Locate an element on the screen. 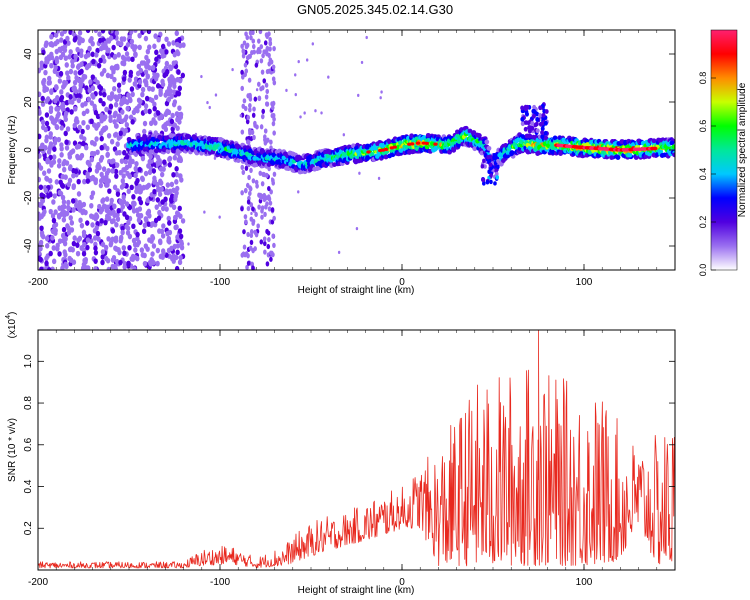 The image size is (750, 600). colorbar-tick-label: 0.8 is located at coordinates (703, 78).